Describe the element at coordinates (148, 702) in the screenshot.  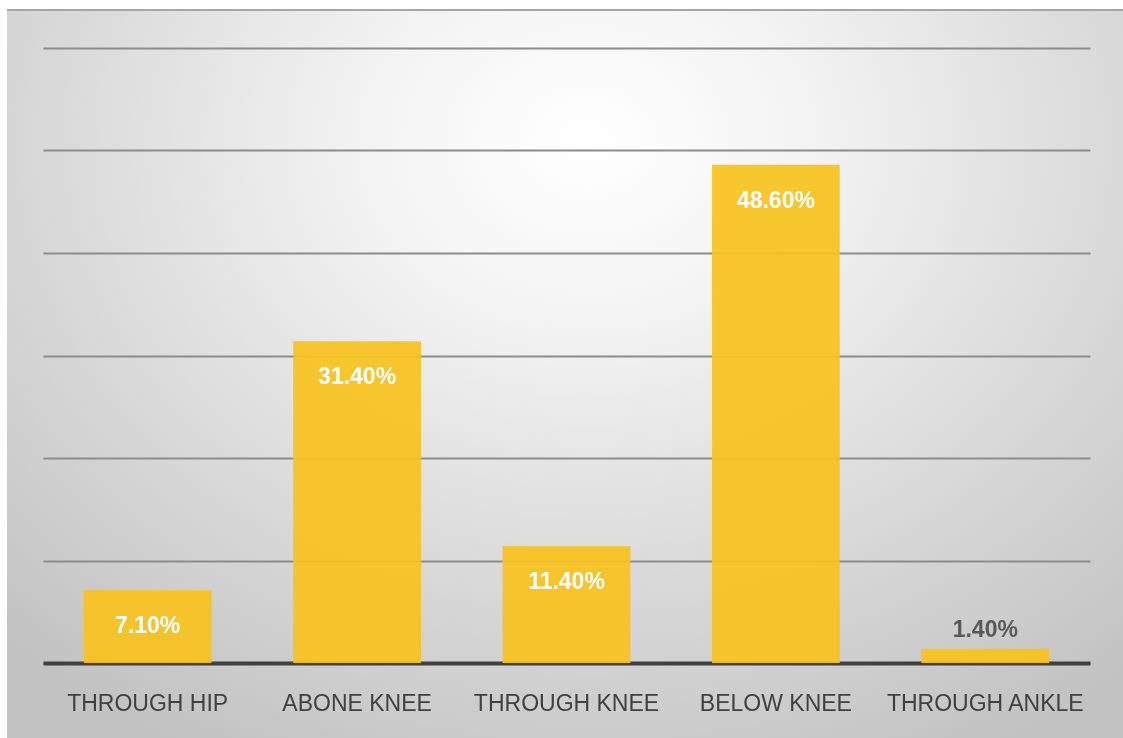
I see `x-tick-label: THROUGH HIP` at that location.